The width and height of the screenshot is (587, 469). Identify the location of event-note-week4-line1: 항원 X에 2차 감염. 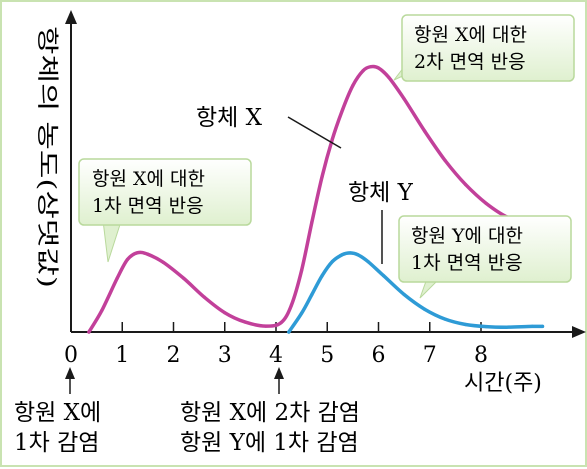
(270, 413).